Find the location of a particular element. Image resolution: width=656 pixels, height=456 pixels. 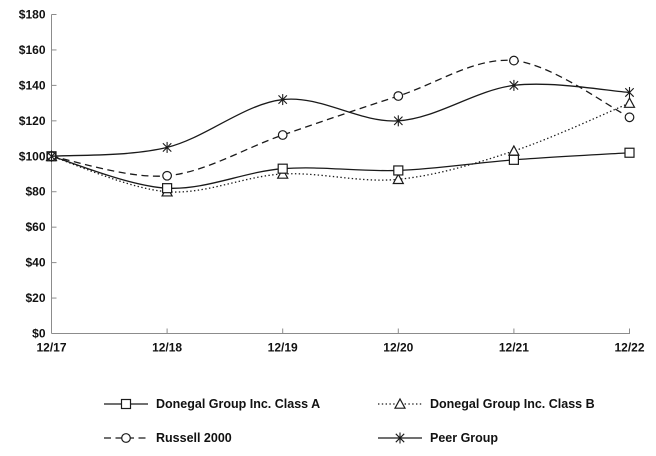

y-axis-tick-label: $100 is located at coordinates (32, 156).